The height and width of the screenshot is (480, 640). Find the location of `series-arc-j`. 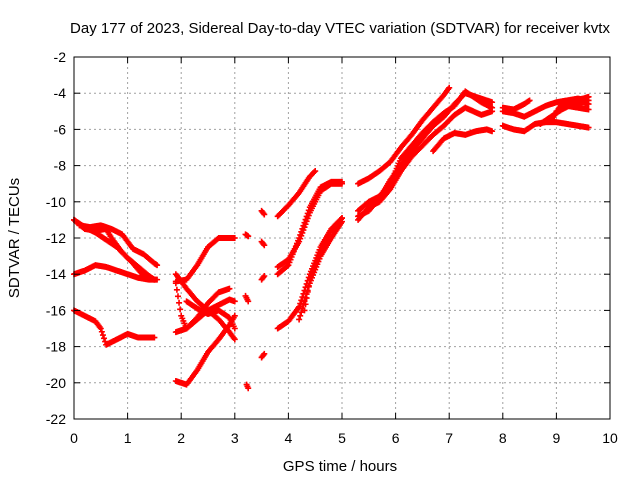

series-arc-j is located at coordinates (205, 350).